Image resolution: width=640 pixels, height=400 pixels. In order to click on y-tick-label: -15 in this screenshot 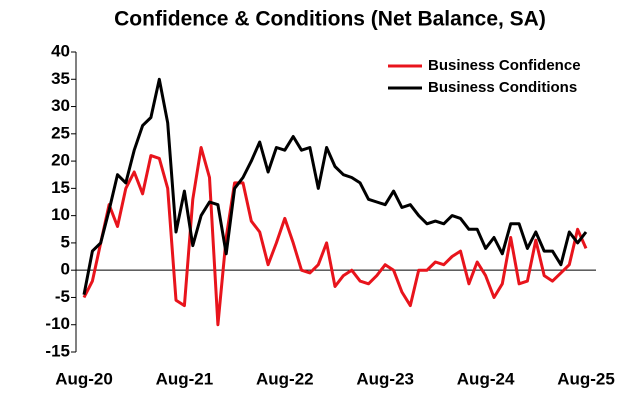, I will do `click(57, 350)`.